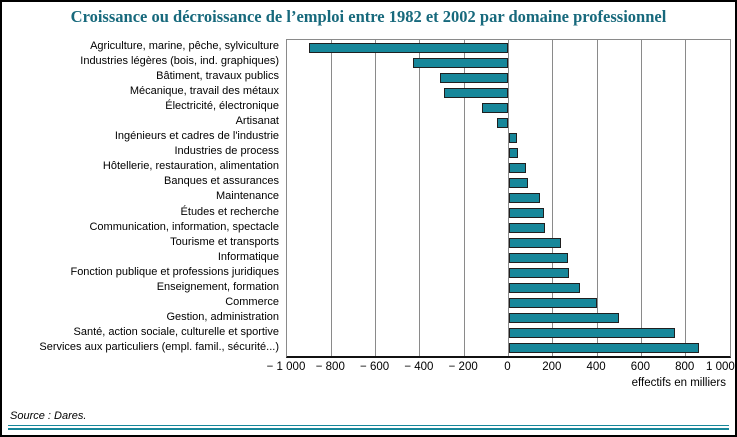 The width and height of the screenshot is (737, 437). What do you see at coordinates (330, 367) in the screenshot?
I see `x-tick-label: − 800` at bounding box center [330, 367].